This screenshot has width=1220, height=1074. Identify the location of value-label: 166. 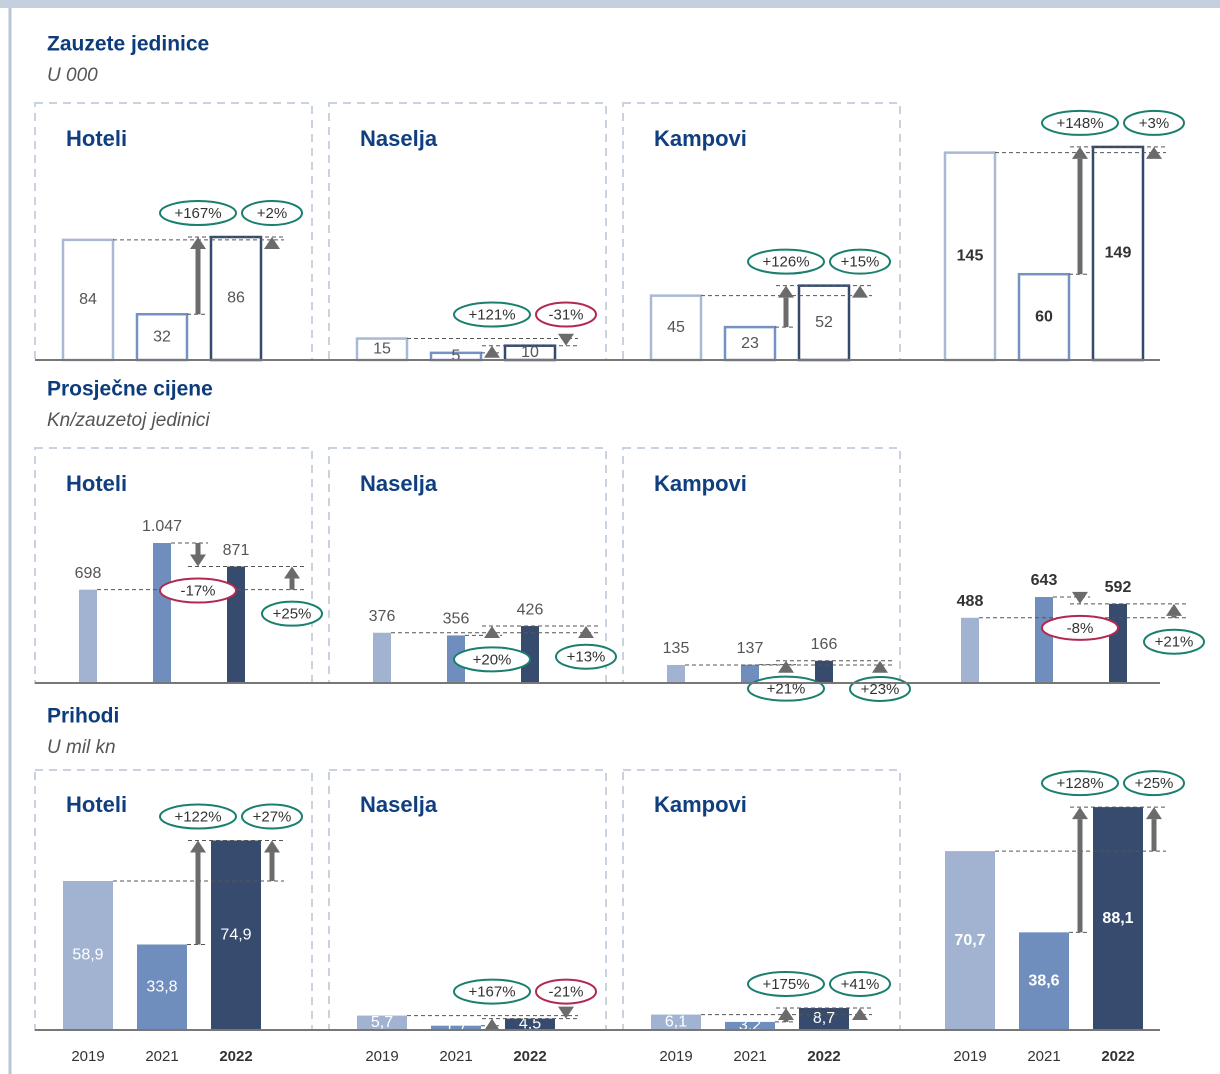
(824, 644).